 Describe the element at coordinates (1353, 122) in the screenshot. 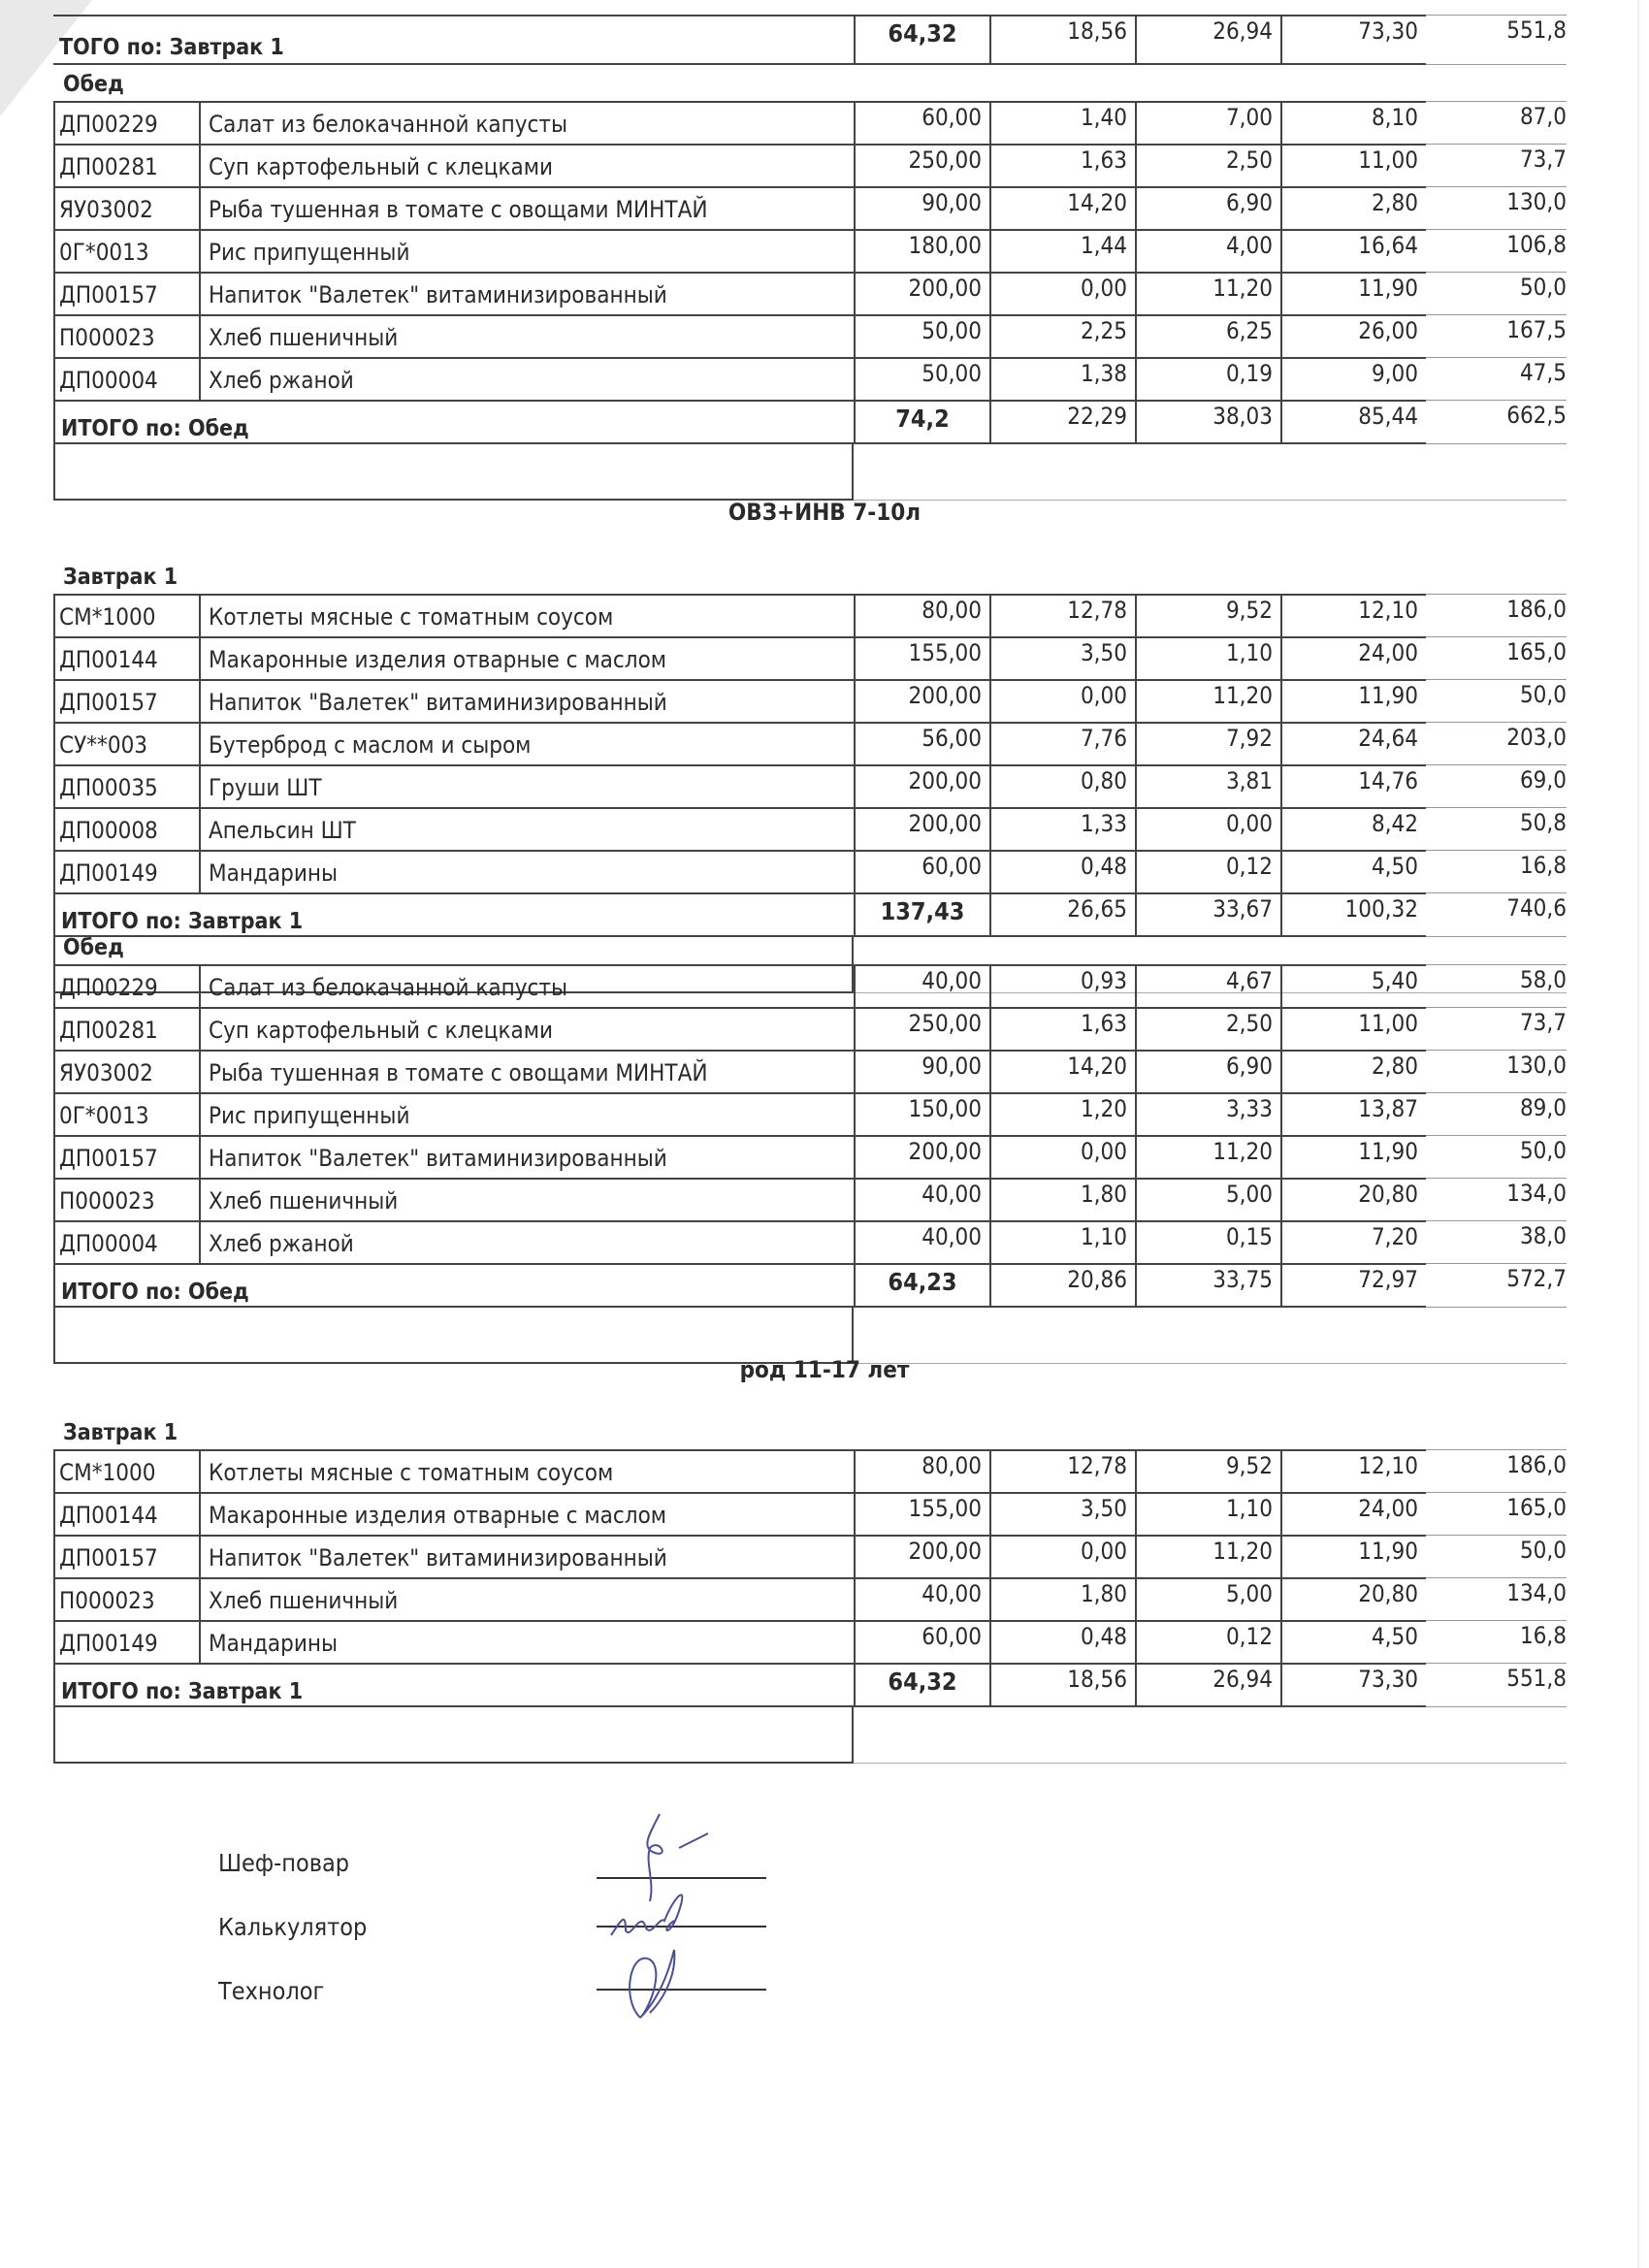

I see `item-value: 8,10` at that location.